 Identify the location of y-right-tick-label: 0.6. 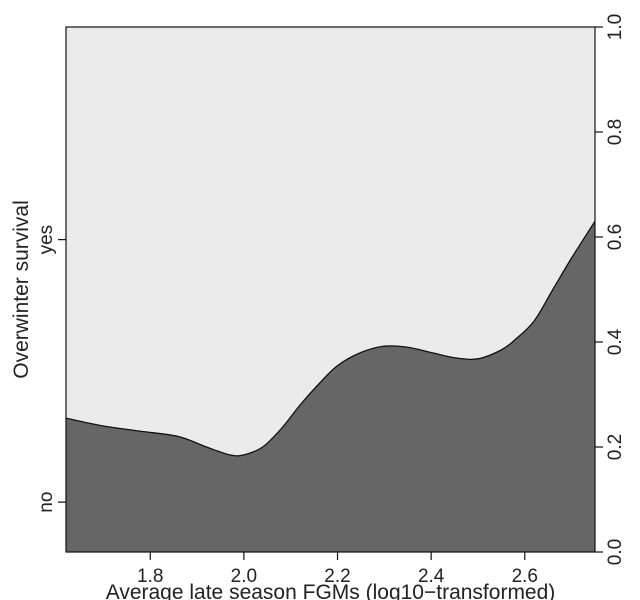
(615, 237).